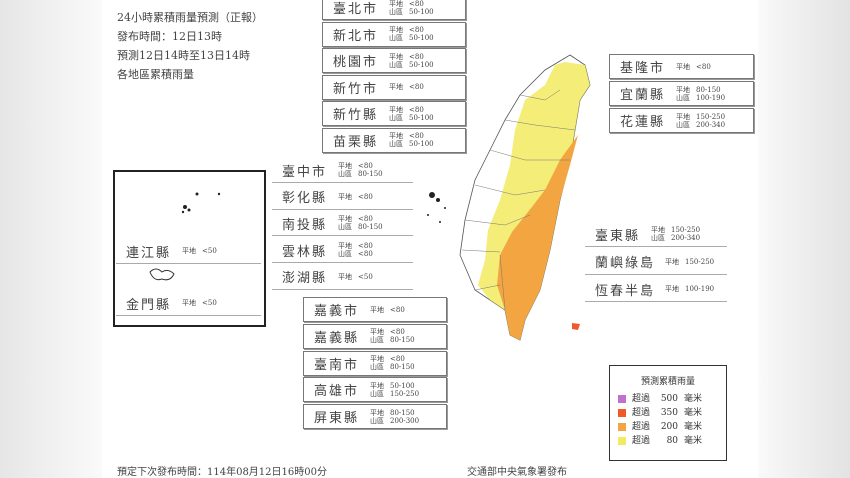 The height and width of the screenshot is (478, 850). What do you see at coordinates (356, 62) in the screenshot?
I see `region-name: 桃園市` at bounding box center [356, 62].